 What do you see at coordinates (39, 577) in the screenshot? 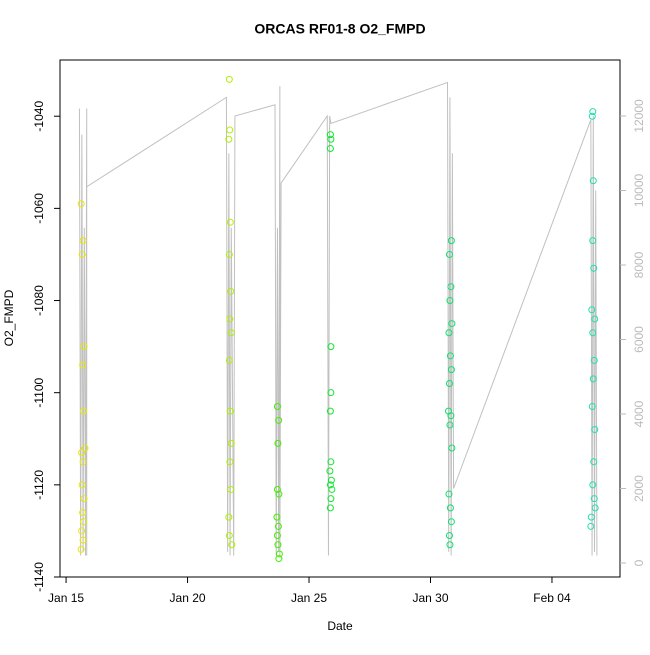
I see `y-tick-label: -1140` at bounding box center [39, 577].